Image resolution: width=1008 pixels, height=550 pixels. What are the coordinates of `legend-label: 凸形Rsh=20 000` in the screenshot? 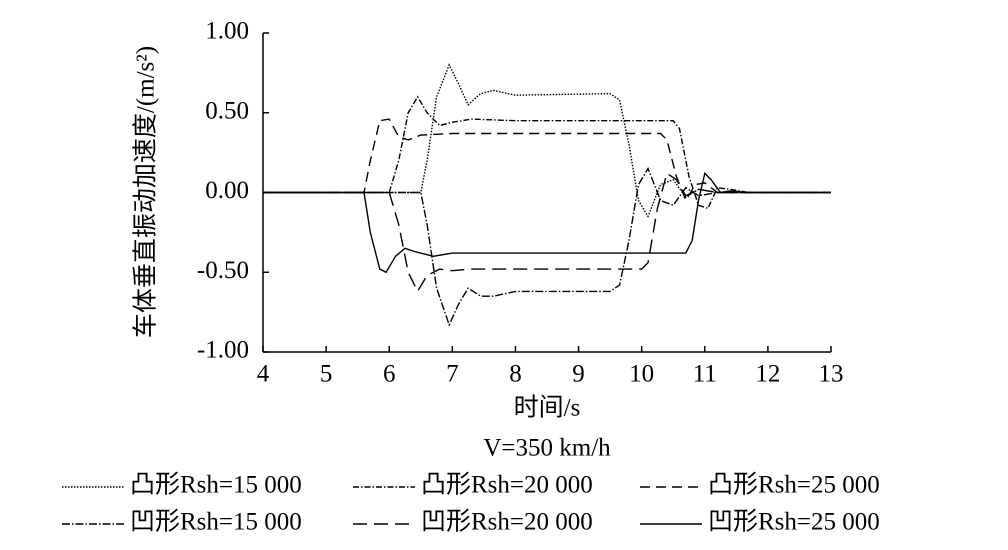 It's located at (507, 485).